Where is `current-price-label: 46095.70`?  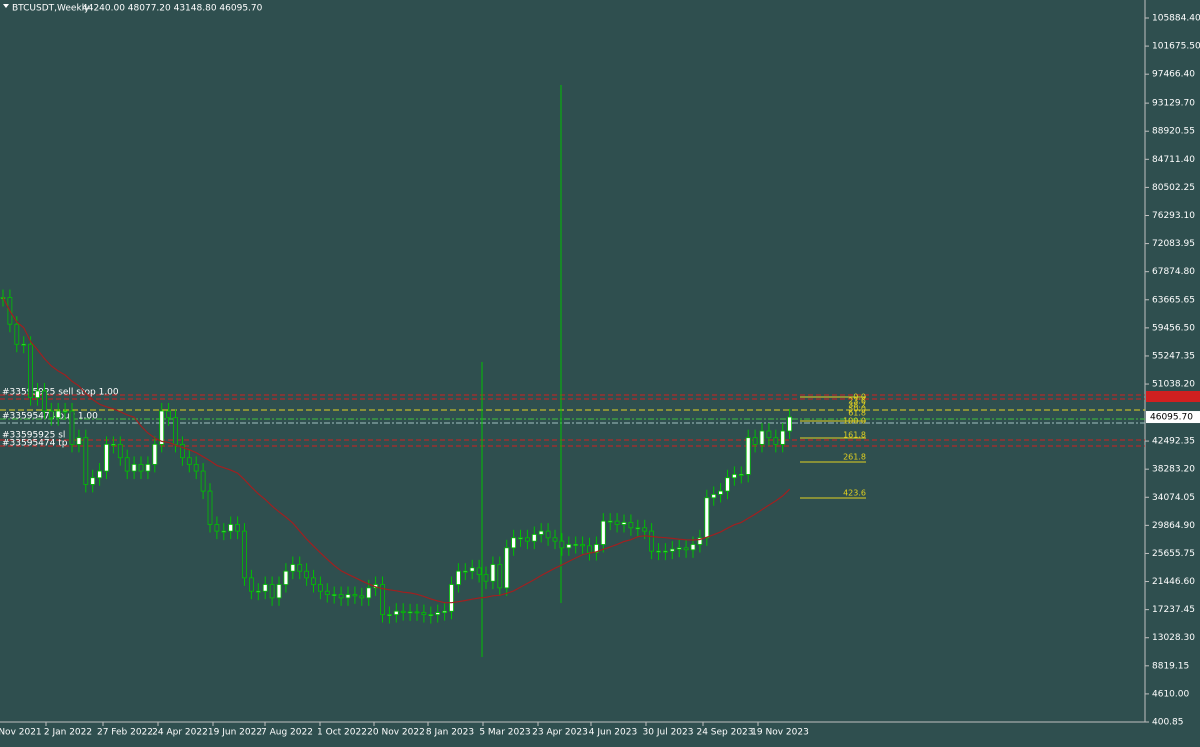 current-price-label: 46095.70 is located at coordinates (1171, 418).